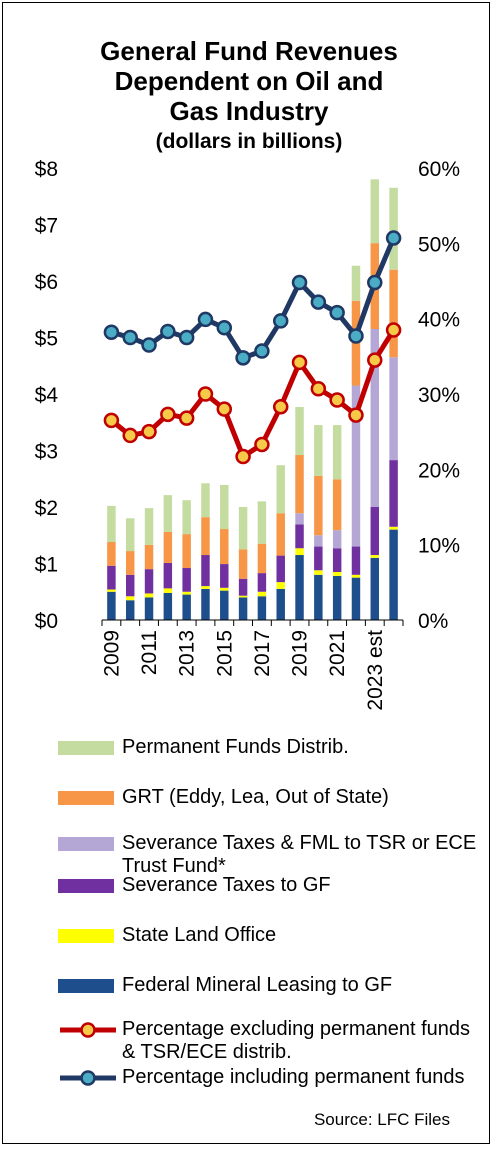 This screenshot has width=498, height=1150. Describe the element at coordinates (46, 452) in the screenshot. I see `left-axis-tick-label: $3` at that location.